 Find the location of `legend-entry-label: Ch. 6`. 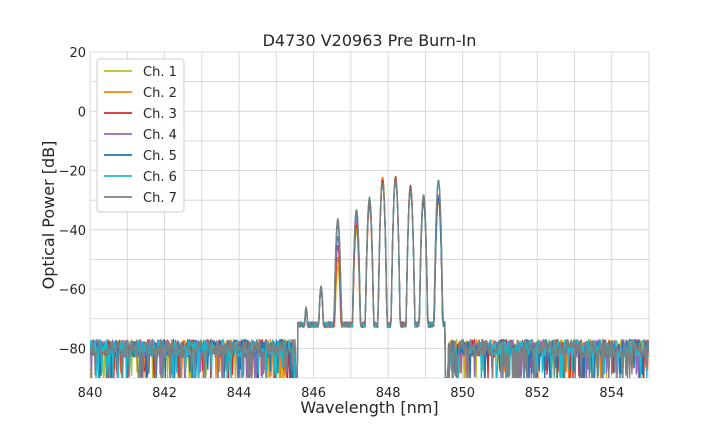

legend-entry-label: Ch. 6 is located at coordinates (160, 177).